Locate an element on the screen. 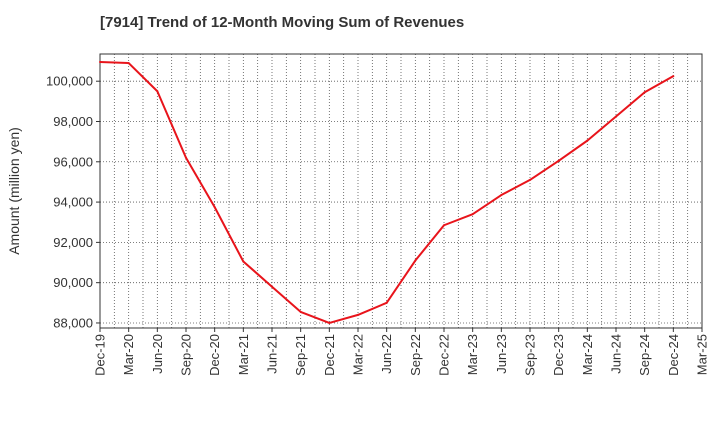 The width and height of the screenshot is (720, 440). x-tick-label: Sep-23 is located at coordinates (530, 355).